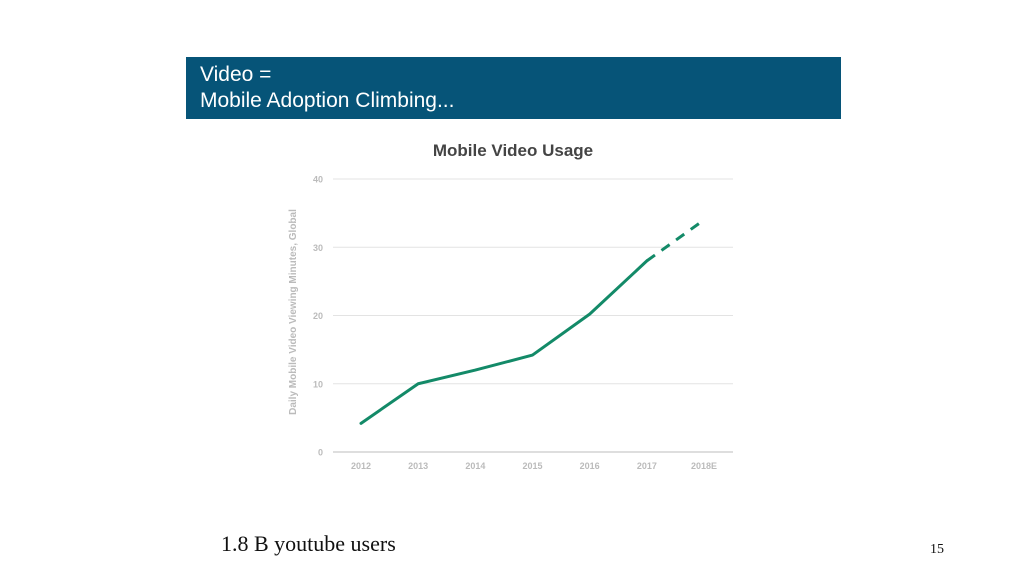  What do you see at coordinates (308, 543) in the screenshot?
I see `caption-text: 1.8 B youtube users` at bounding box center [308, 543].